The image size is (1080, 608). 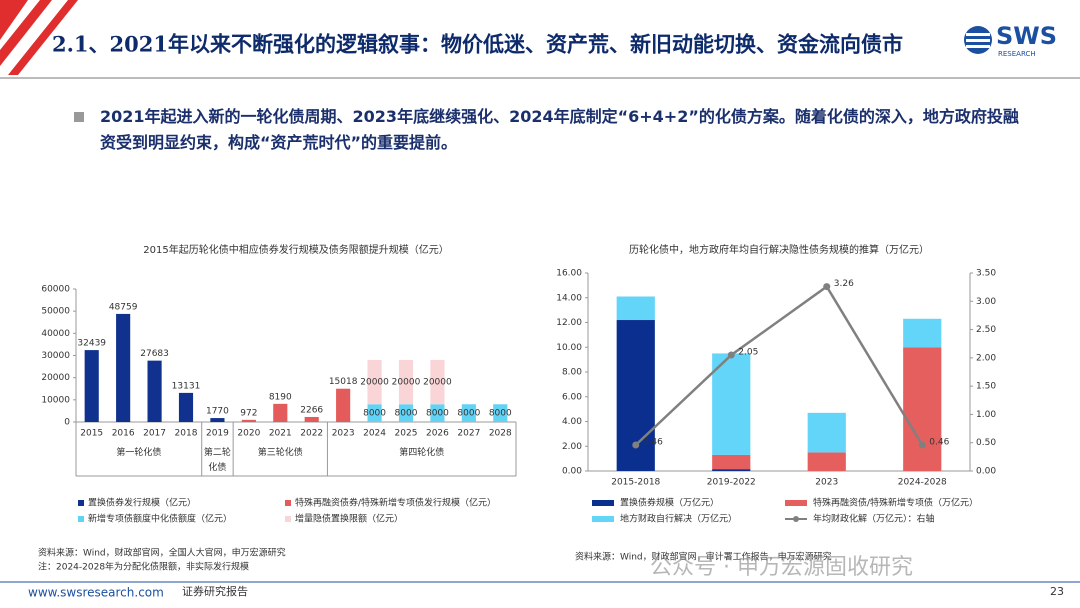 What do you see at coordinates (895, 503) in the screenshot?
I see `legend-label: 特殊再融资债/特殊新增专项债（万亿元）` at bounding box center [895, 503].